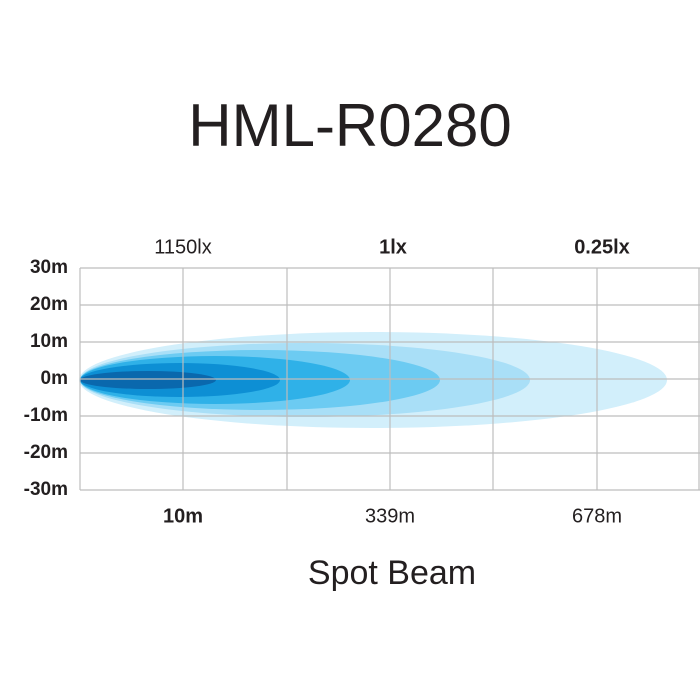 Image resolution: width=700 pixels, height=700 pixels. I want to click on illuminance-label: 1150lx, so click(182, 247).